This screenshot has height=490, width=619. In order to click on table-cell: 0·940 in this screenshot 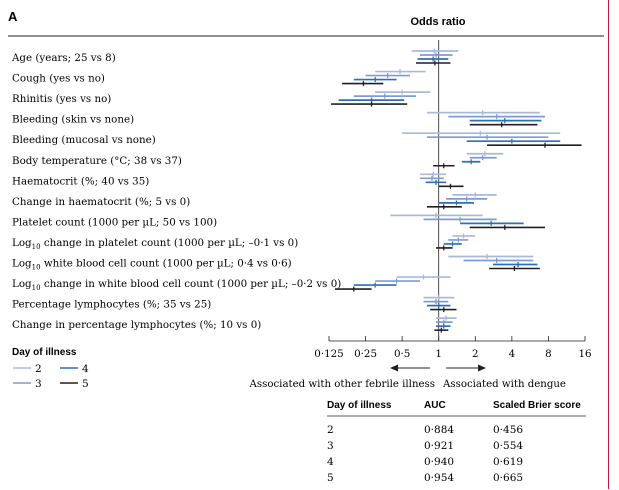, I will do `click(439, 462)`.